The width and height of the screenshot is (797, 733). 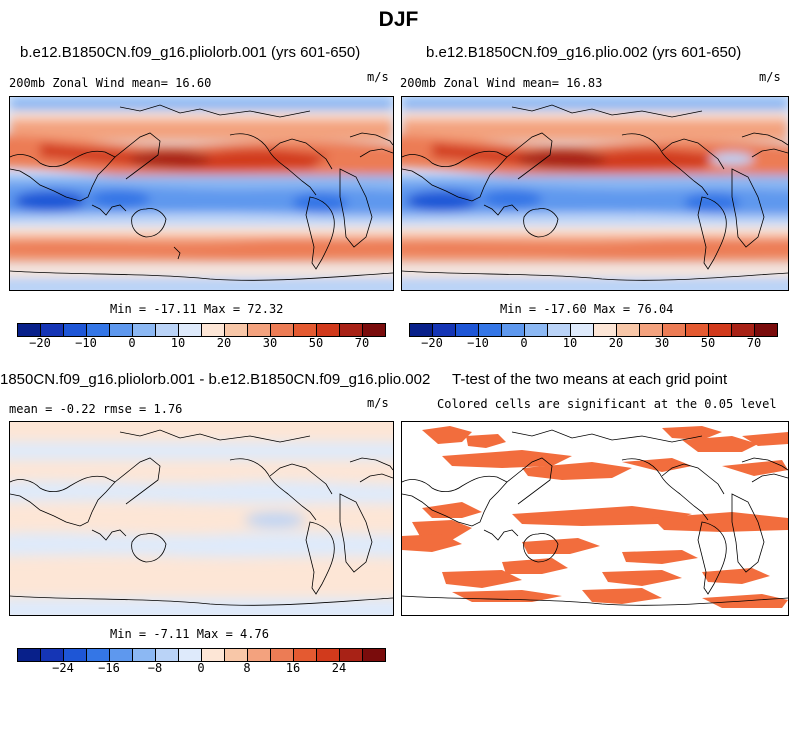 I want to click on bottom-right-map-svg, so click(x=595, y=518).